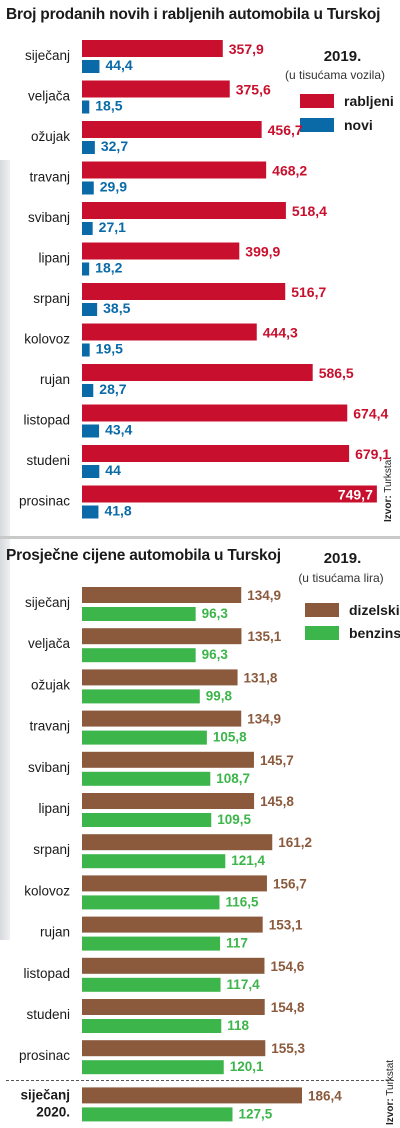  I want to click on background-decoration, so click(5, 550).